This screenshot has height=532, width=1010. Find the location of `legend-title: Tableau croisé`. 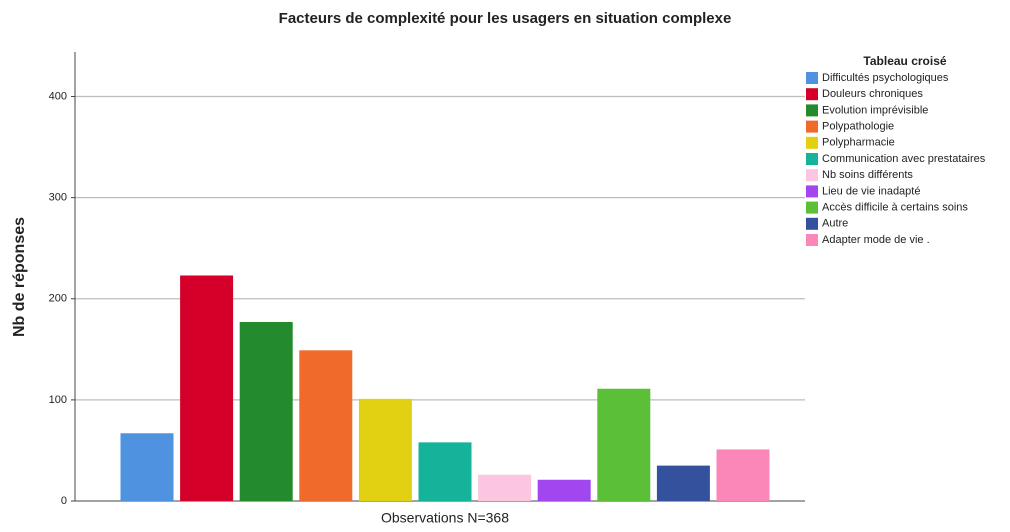

legend-title: Tableau croisé is located at coordinates (904, 61).